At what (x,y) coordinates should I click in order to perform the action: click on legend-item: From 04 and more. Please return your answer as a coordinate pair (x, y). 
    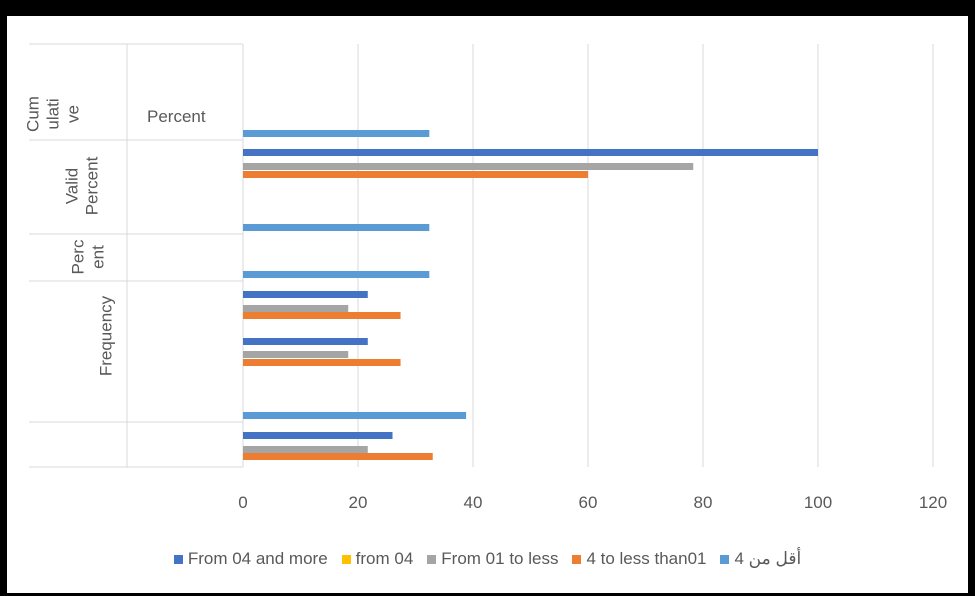
    Looking at the image, I should click on (250, 559).